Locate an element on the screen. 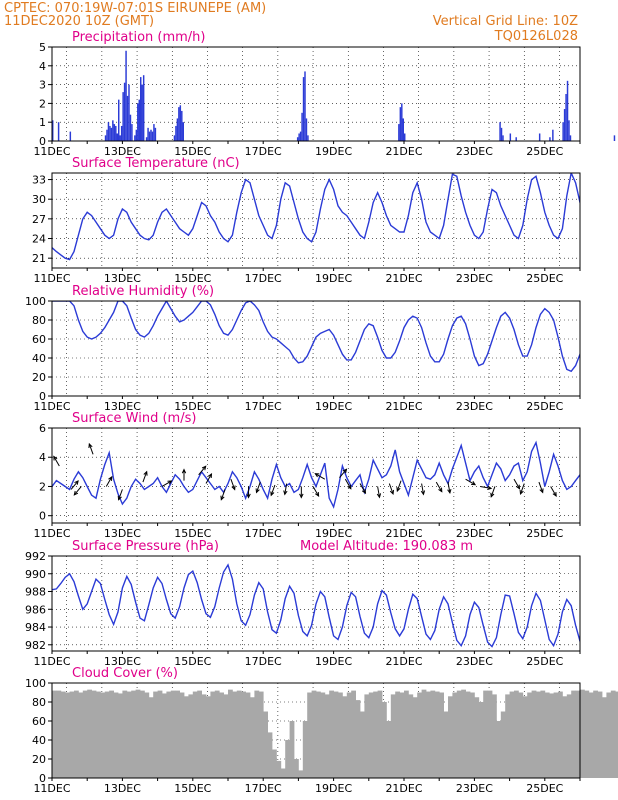 The height and width of the screenshot is (800, 618). precip-xtick-label: 21DEC is located at coordinates (403, 151).